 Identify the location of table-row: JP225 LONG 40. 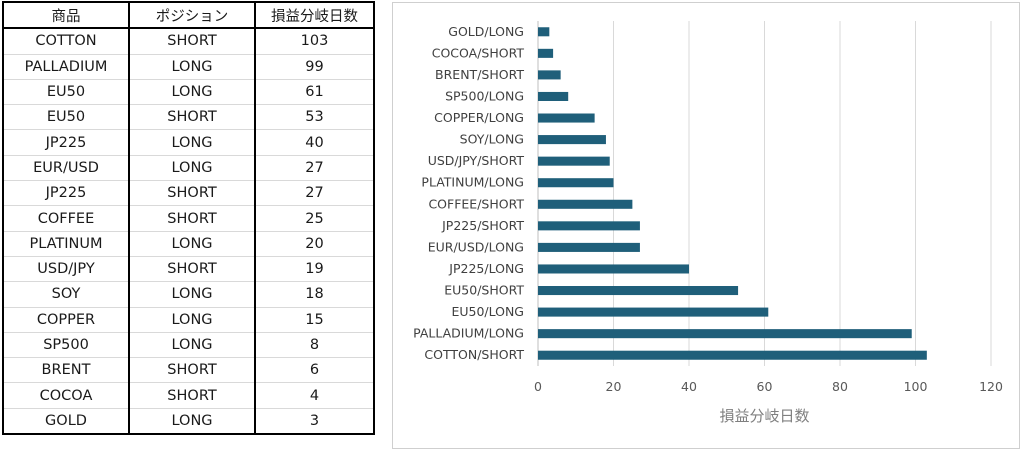
(188, 142).